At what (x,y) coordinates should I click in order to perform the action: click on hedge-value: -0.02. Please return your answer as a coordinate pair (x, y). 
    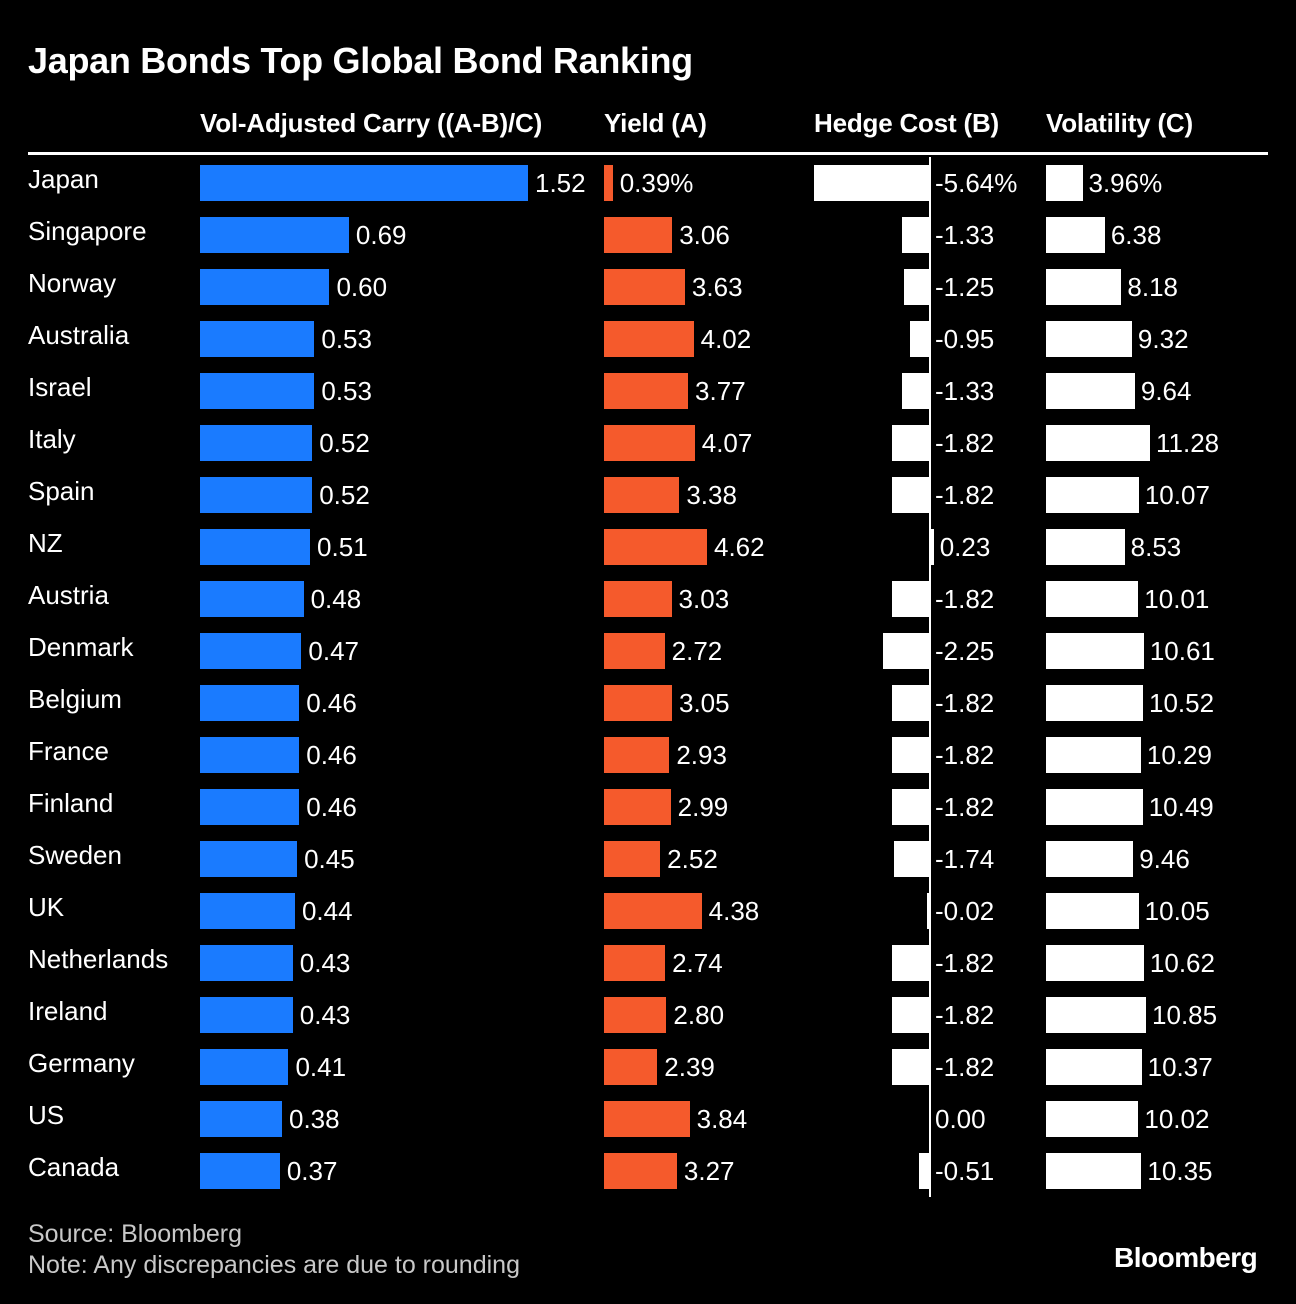
    Looking at the image, I should click on (965, 911).